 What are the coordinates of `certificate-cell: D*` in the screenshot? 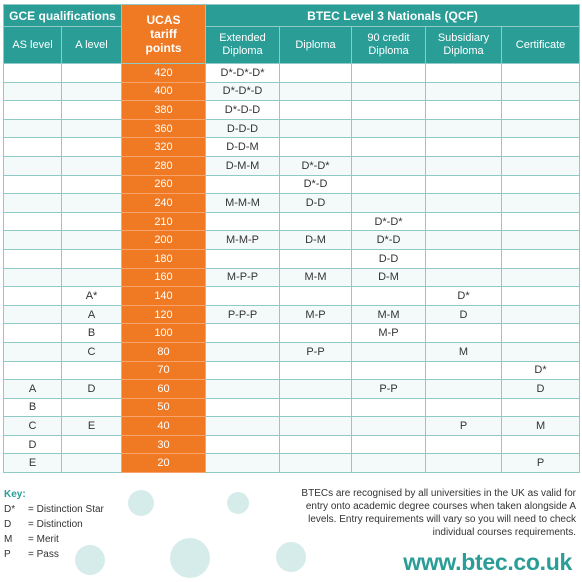 It's located at (540, 370).